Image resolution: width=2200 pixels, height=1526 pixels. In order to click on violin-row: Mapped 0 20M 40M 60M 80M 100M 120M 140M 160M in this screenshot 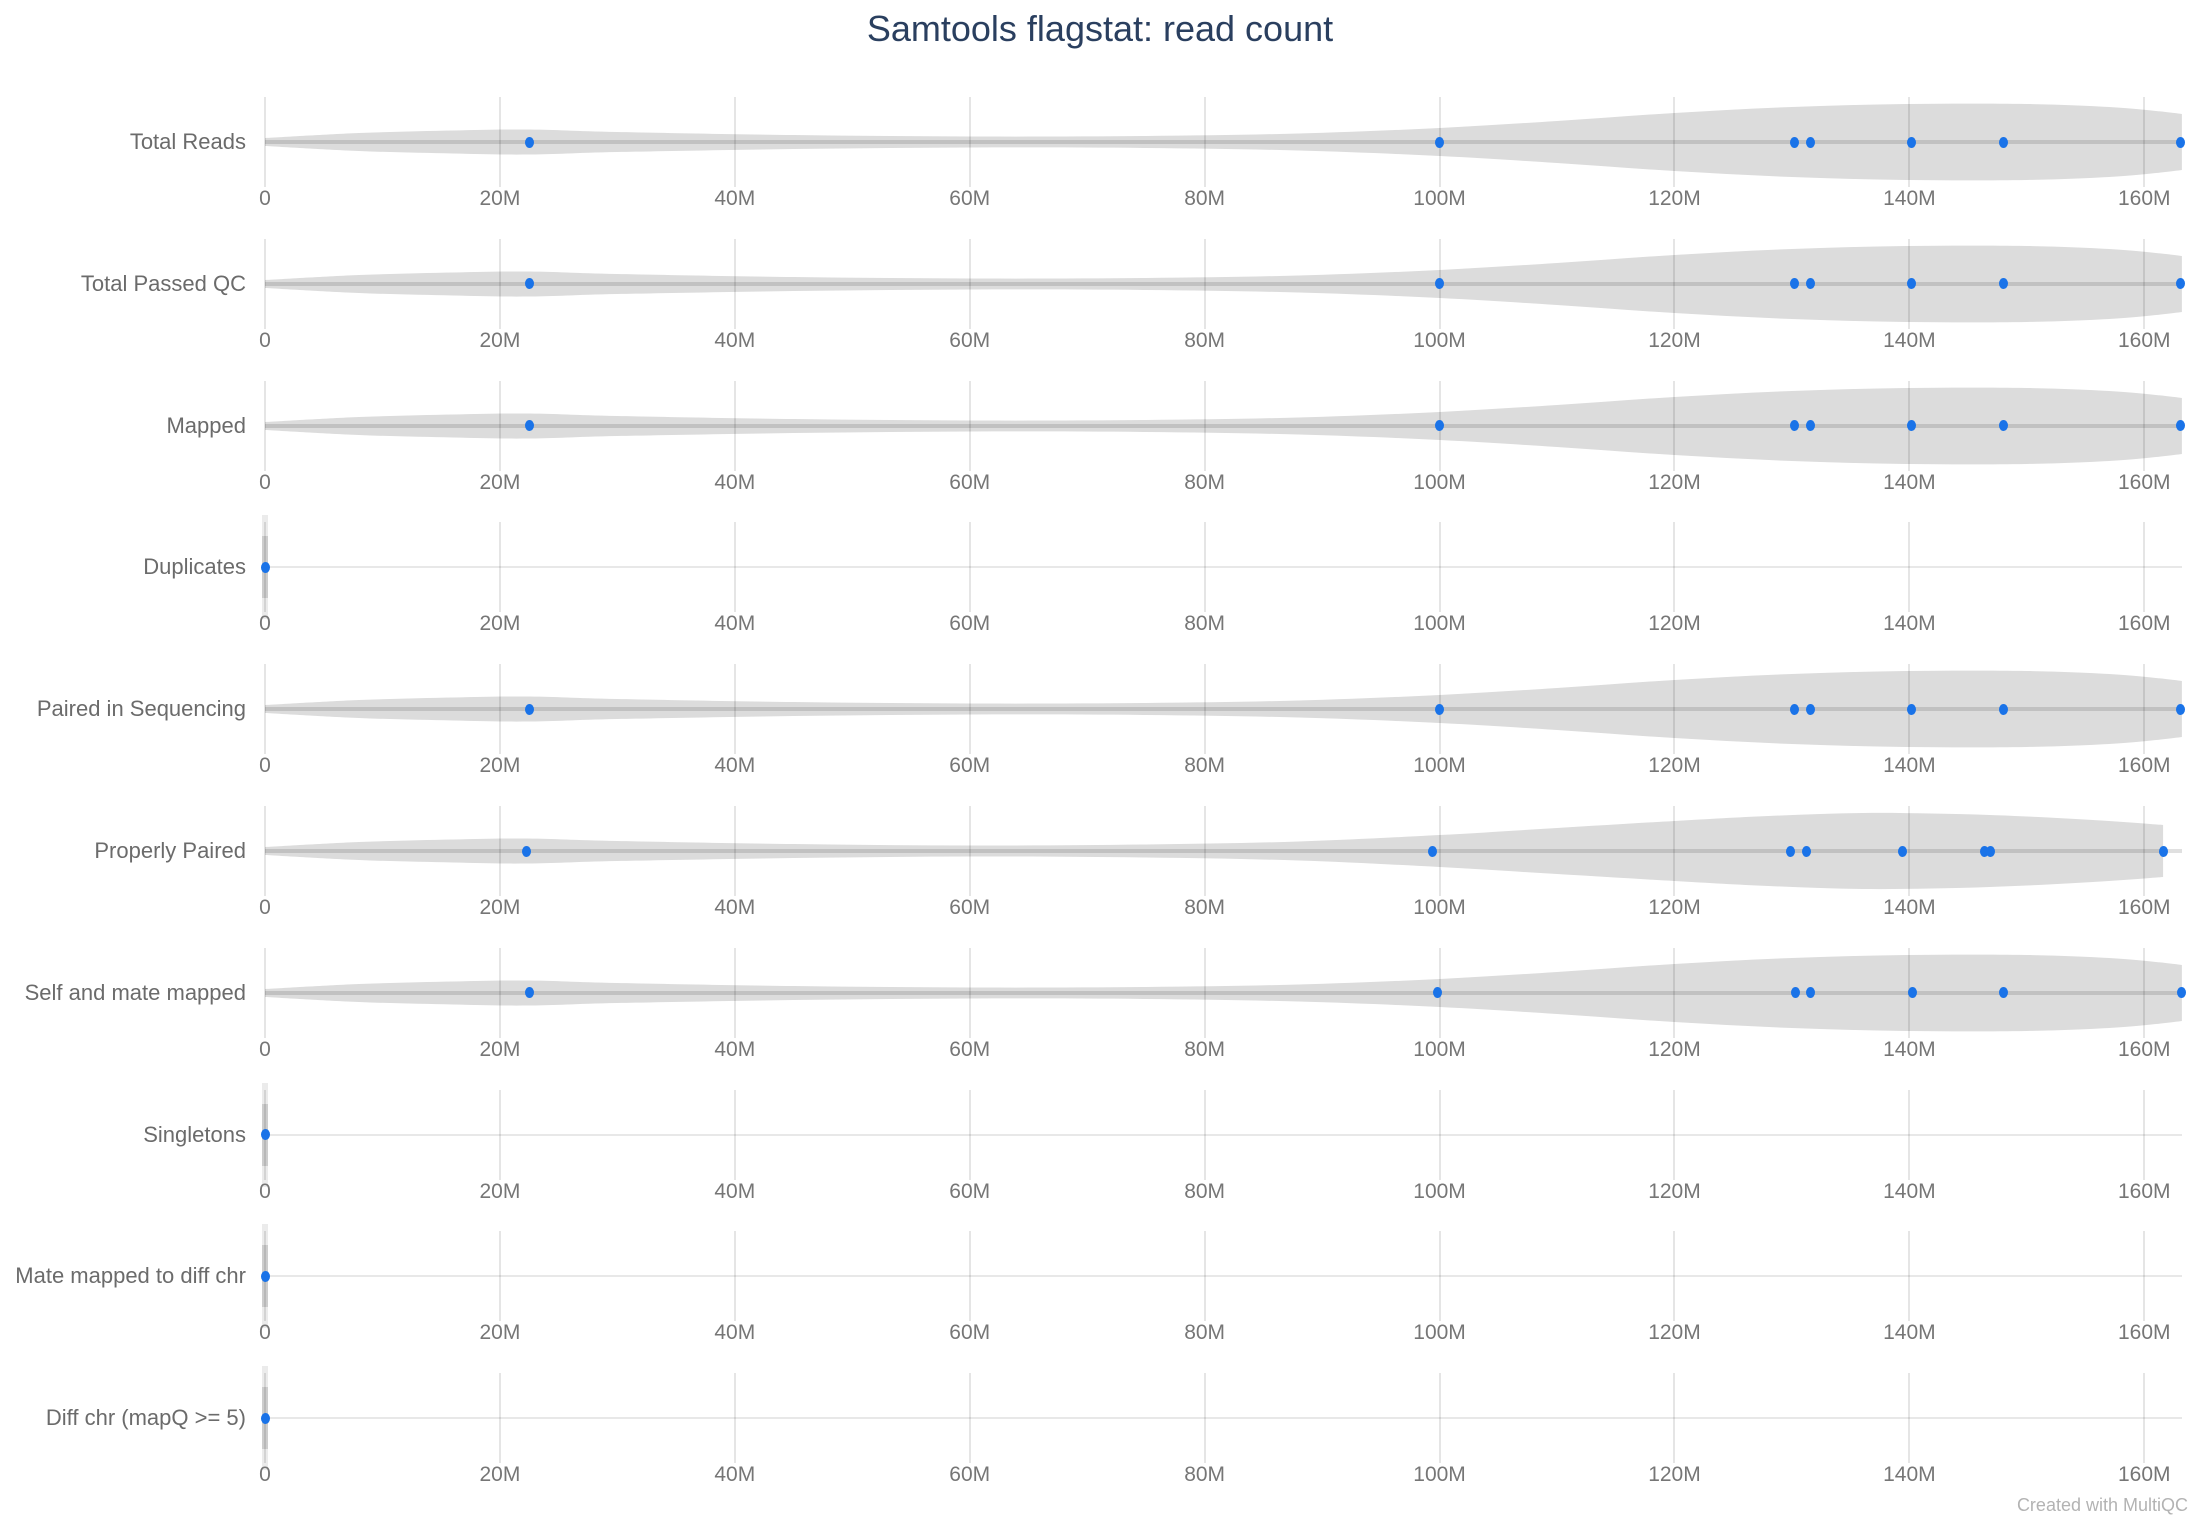, I will do `click(1100, 426)`.